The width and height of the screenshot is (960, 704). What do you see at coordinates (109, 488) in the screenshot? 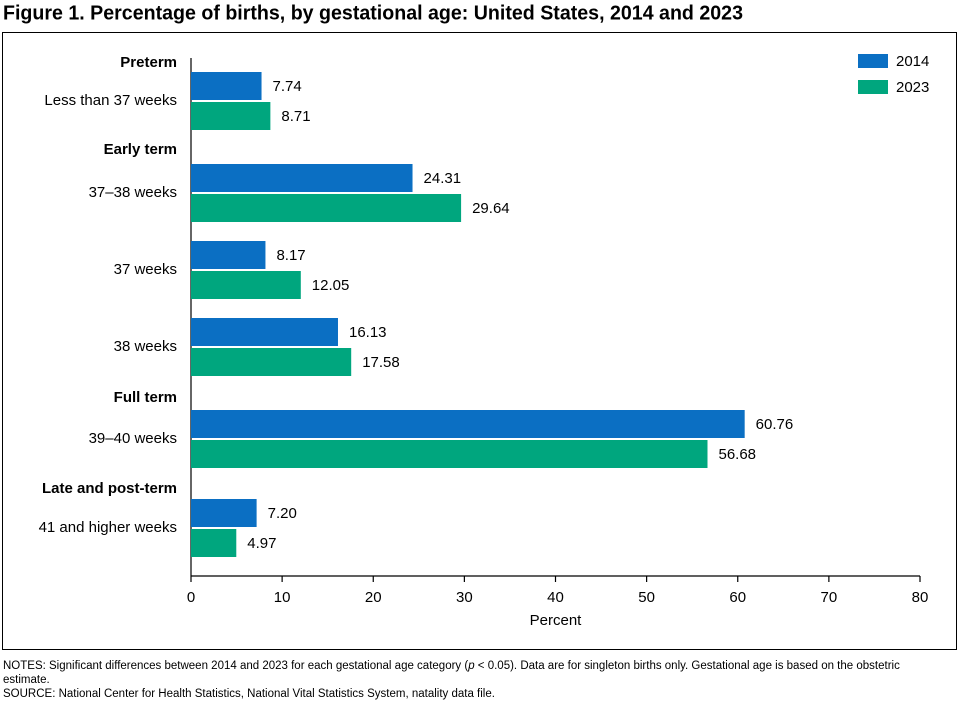
I see `group-header: Late and post-term` at bounding box center [109, 488].